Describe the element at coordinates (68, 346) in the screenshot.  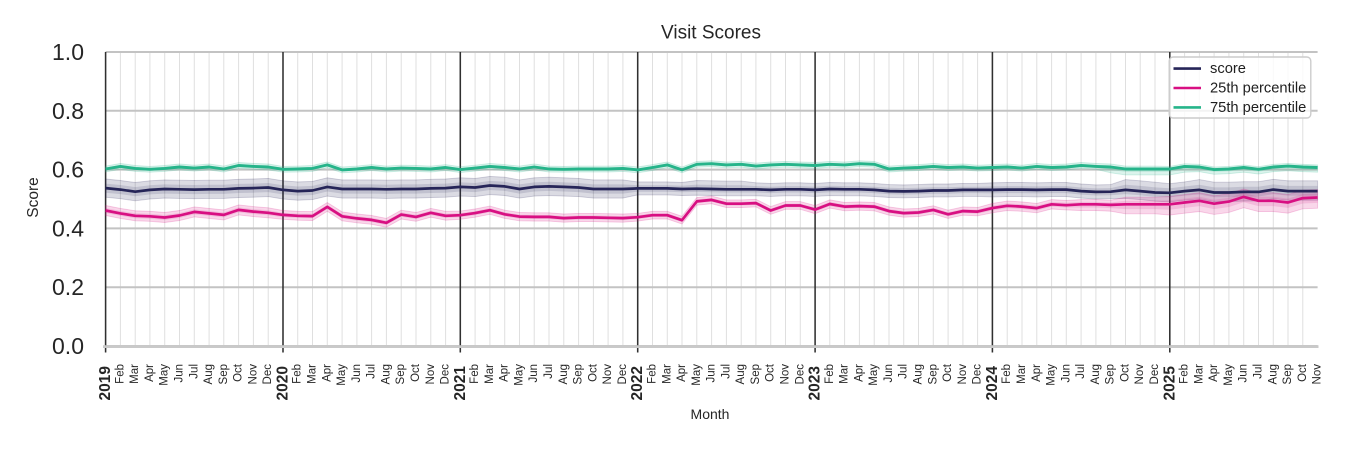
I see `svg-text: 0.0` at that location.